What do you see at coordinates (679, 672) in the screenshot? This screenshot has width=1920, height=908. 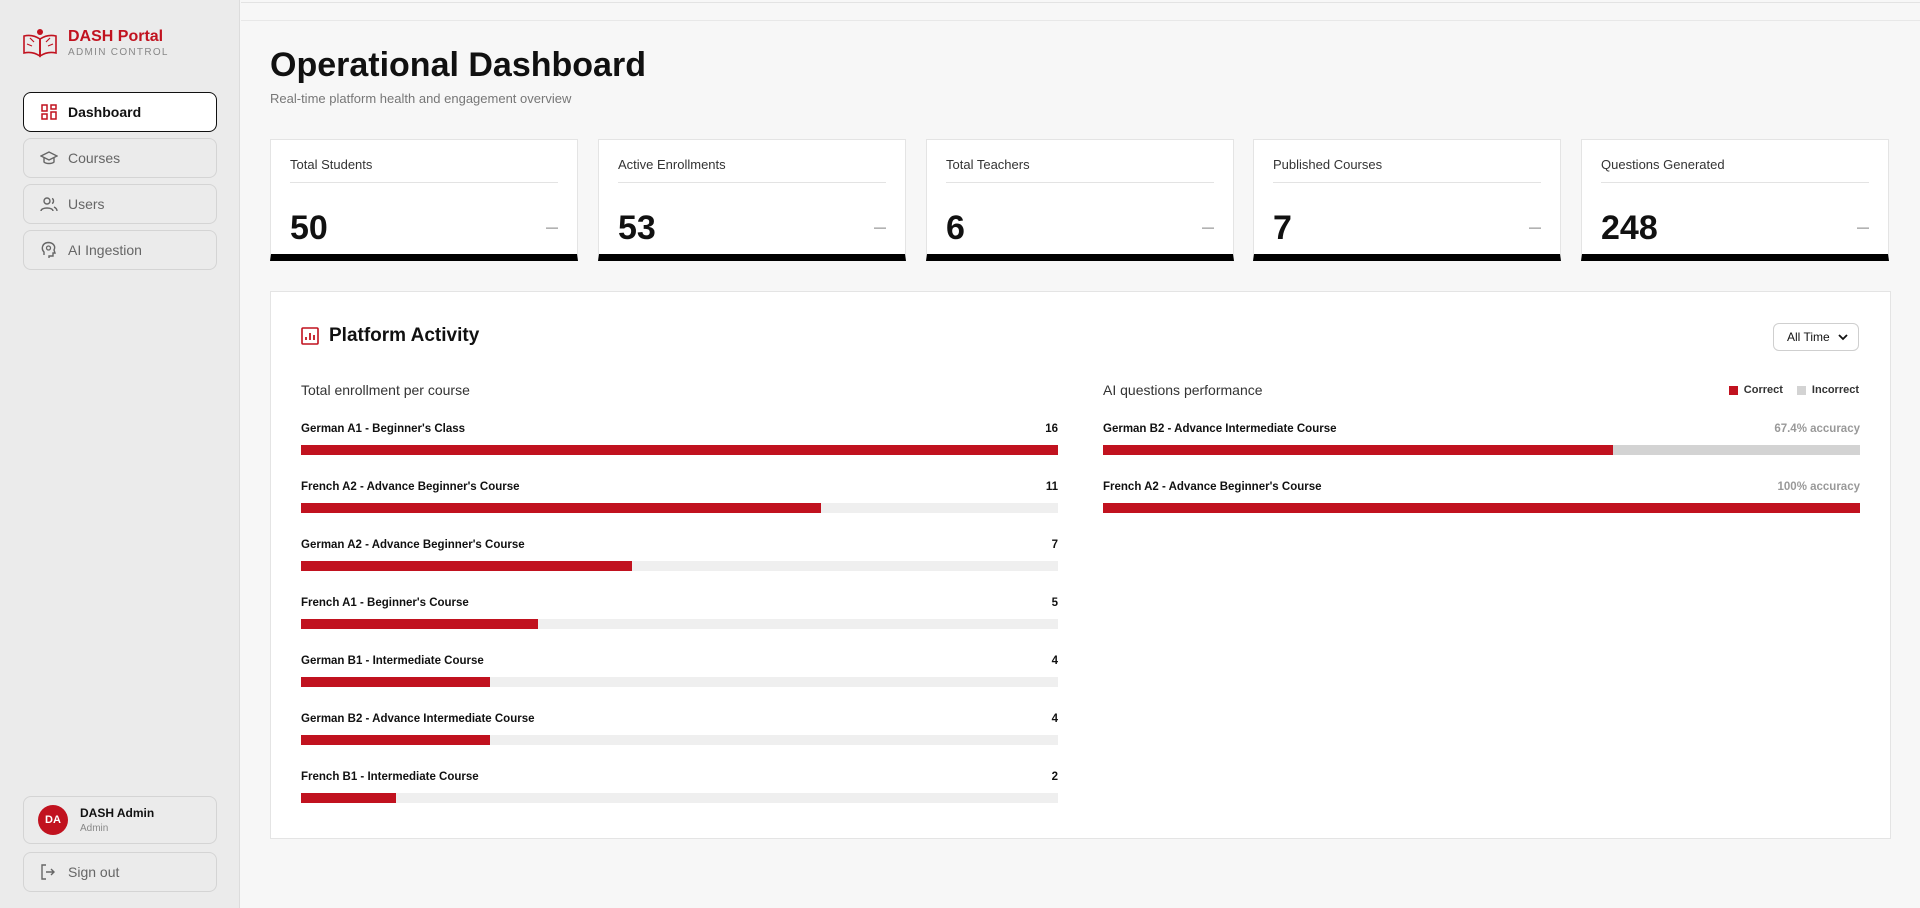 I see `enrollment-bar-row: German B1 - Intermediate Course 4` at bounding box center [679, 672].